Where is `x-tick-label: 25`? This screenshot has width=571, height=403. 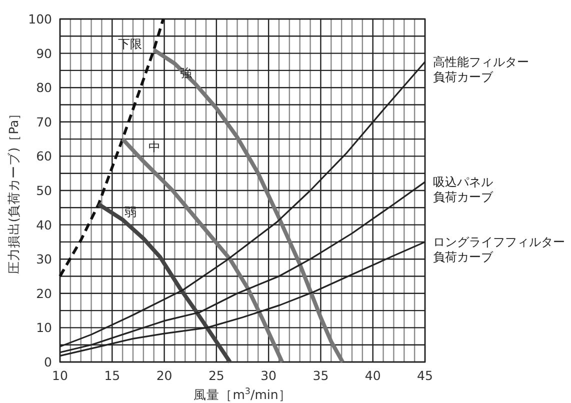 x-tick-label: 25 is located at coordinates (216, 375).